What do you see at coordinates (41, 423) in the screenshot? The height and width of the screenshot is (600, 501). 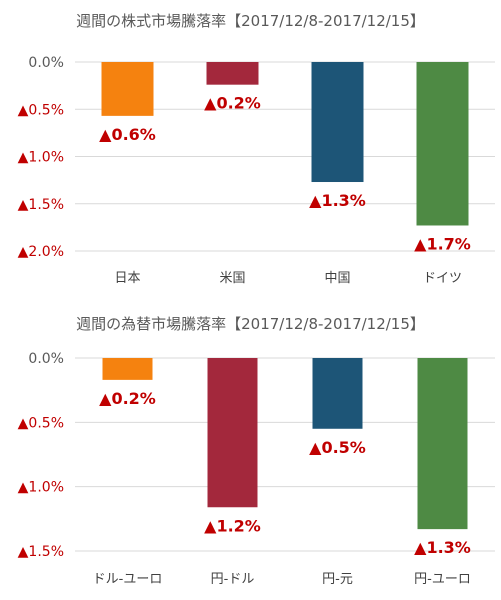 I see `fx-ytick-label: ▲0.5%` at bounding box center [41, 423].